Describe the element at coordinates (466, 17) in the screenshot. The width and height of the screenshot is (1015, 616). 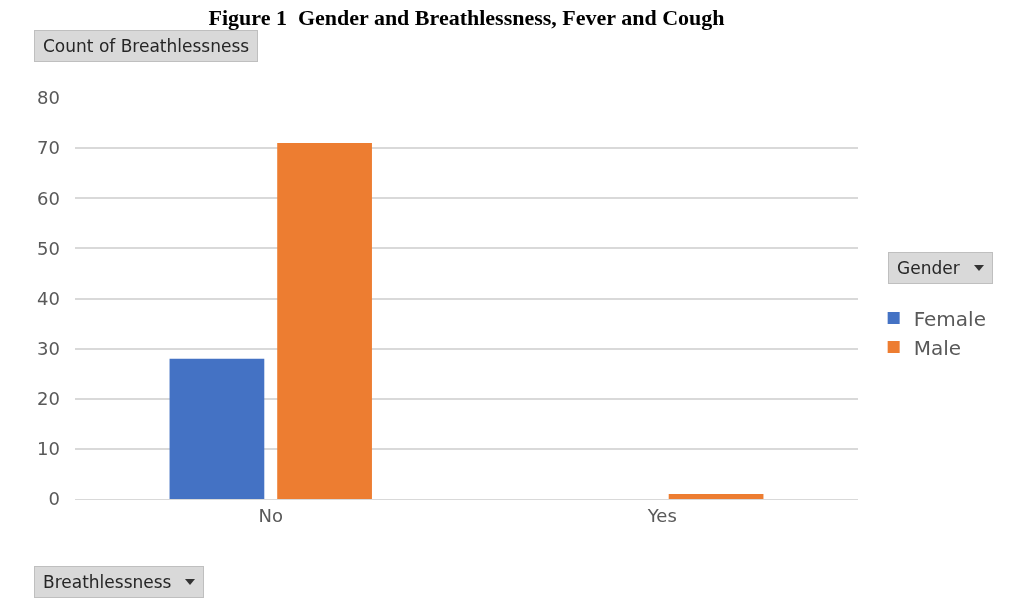
I see `chart-title: Figure 1 Gender and Breathlessness, Fever and Cough` at that location.